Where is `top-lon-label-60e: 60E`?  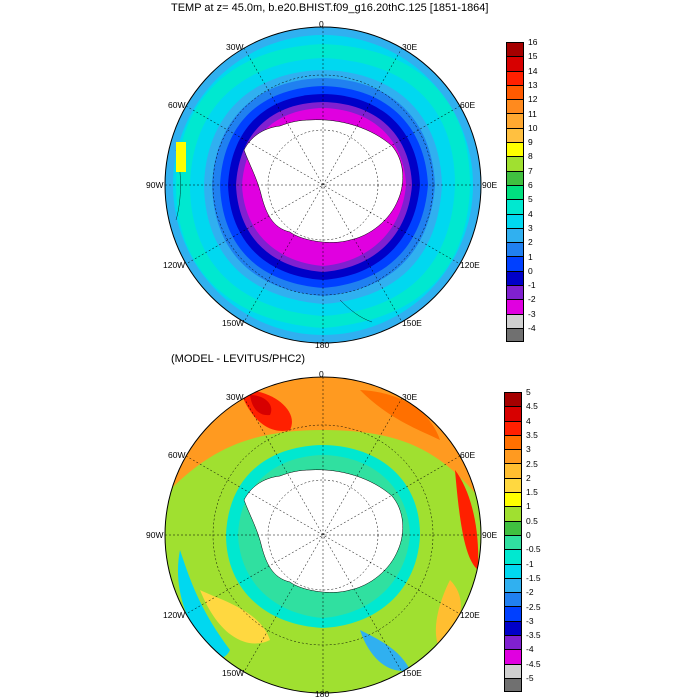 top-lon-label-60e: 60E is located at coordinates (468, 105).